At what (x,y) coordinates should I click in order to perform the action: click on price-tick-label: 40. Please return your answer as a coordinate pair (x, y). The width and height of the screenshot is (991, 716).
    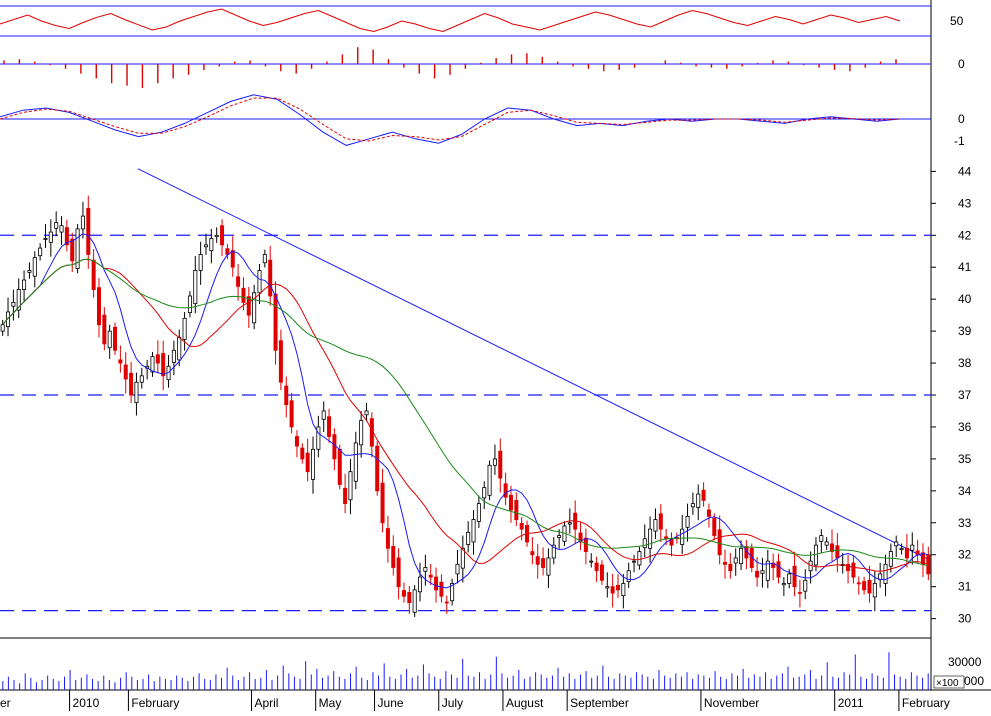
    Looking at the image, I should click on (965, 299).